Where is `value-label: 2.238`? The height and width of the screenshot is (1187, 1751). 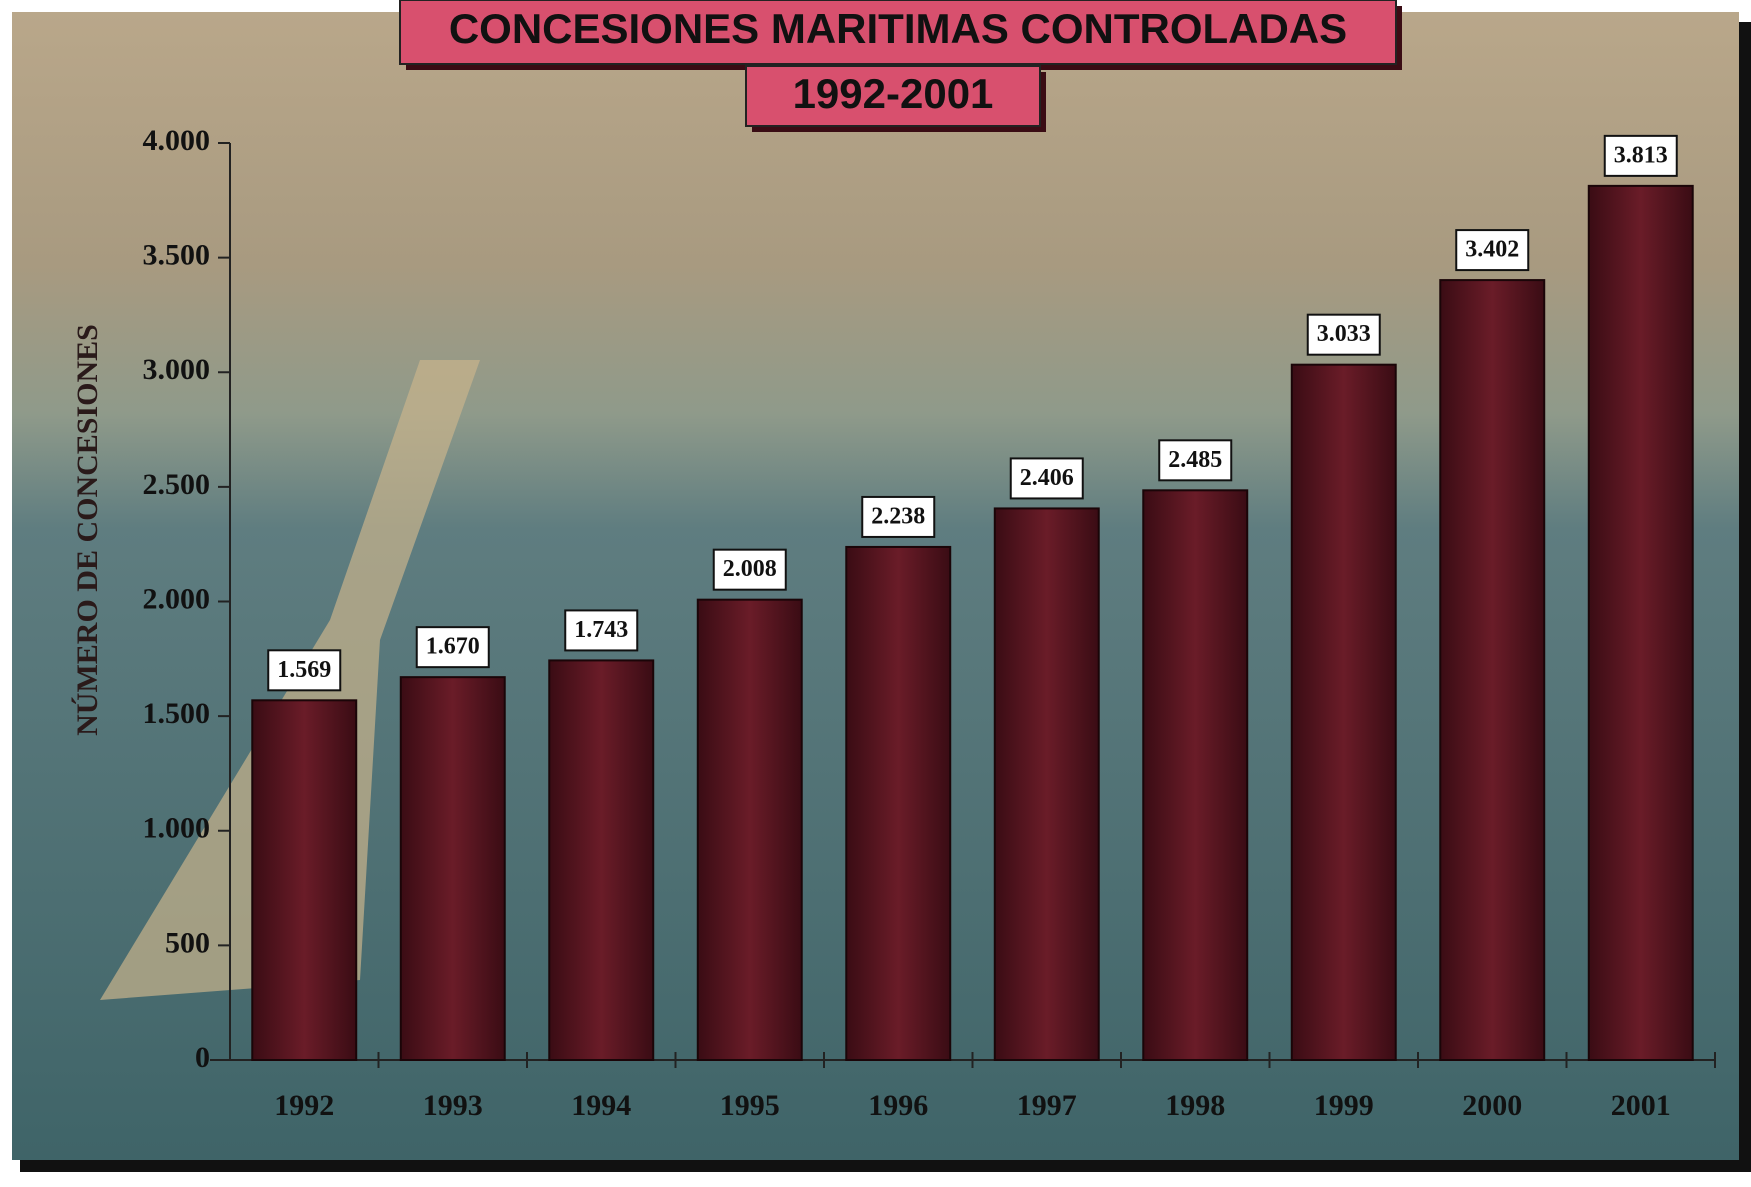 value-label: 2.238 is located at coordinates (898, 516).